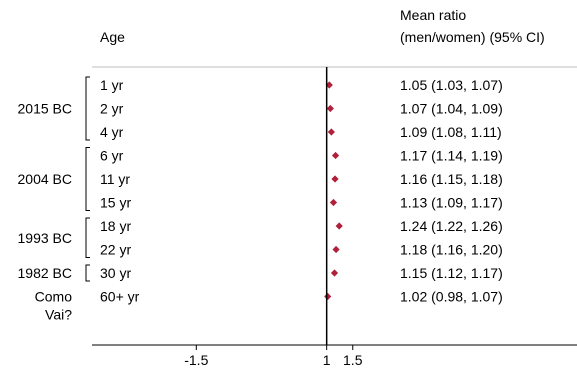 The height and width of the screenshot is (370, 577). I want to click on group: 2004 BC, so click(54, 179).